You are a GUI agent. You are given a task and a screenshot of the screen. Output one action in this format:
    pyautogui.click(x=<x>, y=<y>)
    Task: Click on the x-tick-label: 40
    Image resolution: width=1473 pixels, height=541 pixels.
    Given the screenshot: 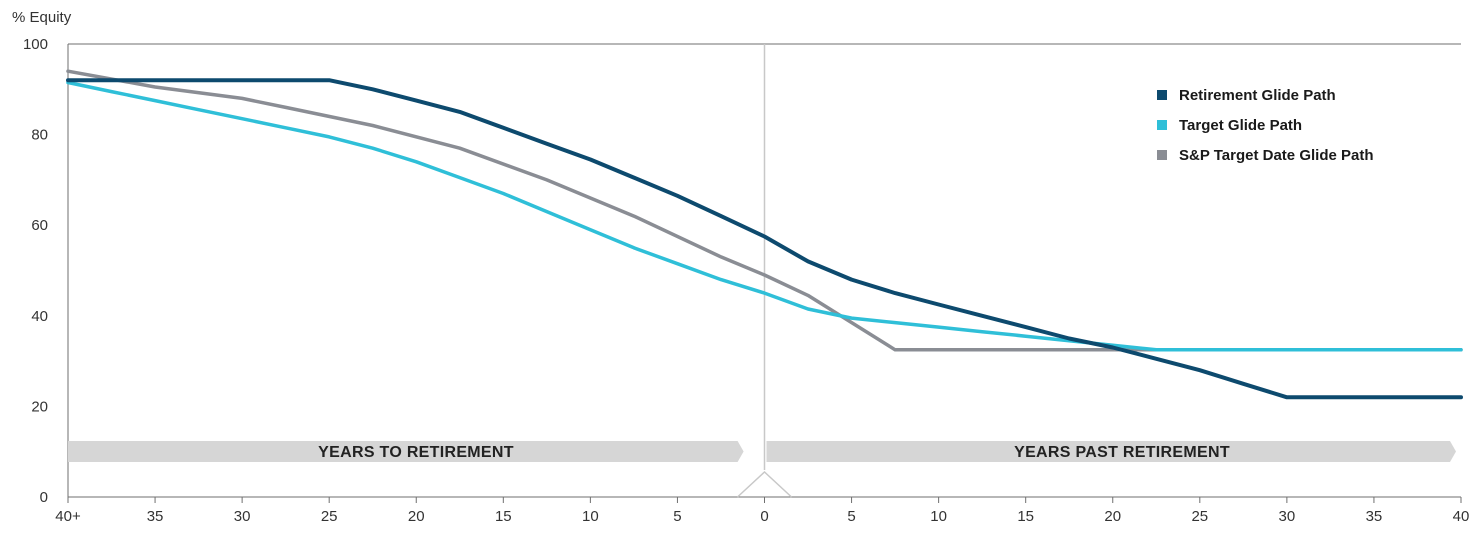 What is the action you would take?
    pyautogui.click(x=1461, y=516)
    